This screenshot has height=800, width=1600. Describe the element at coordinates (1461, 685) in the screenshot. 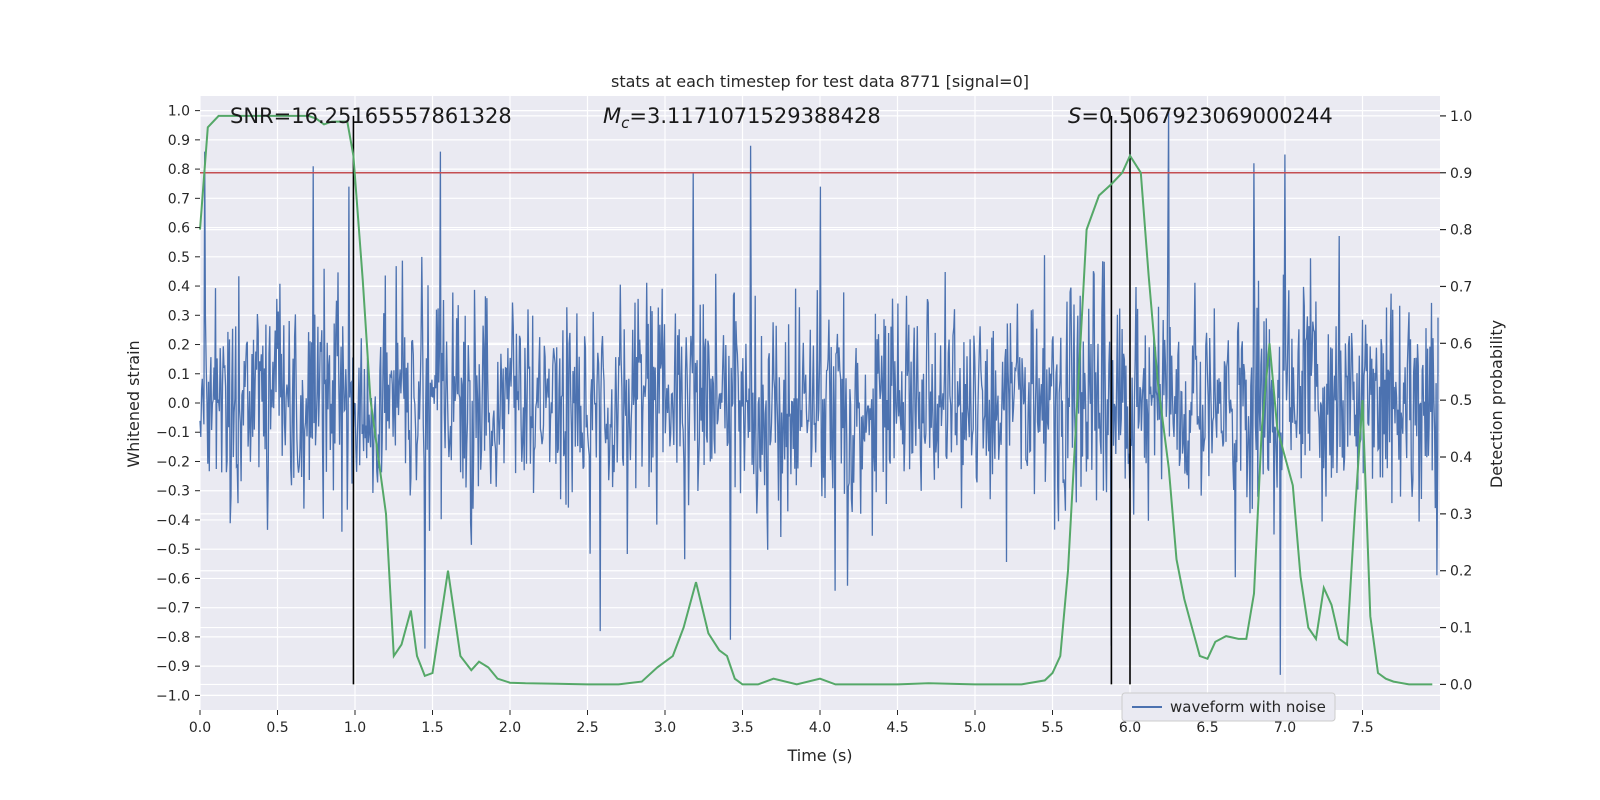

I see `y-right-tick-label-10: 0.0` at that location.